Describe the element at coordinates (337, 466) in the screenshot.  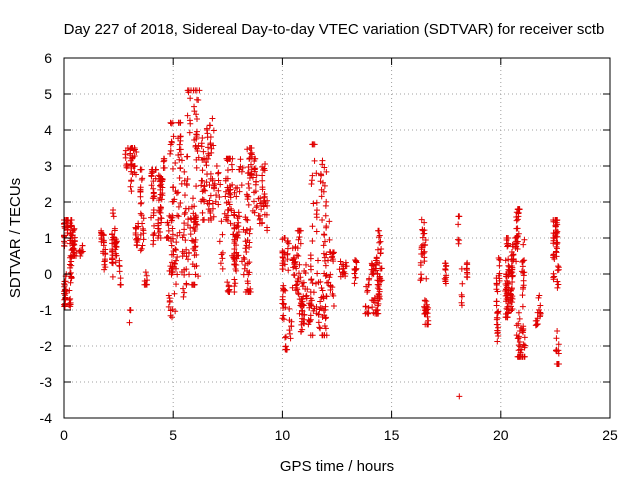
I see `x-axis-label: GPS time / hours` at that location.